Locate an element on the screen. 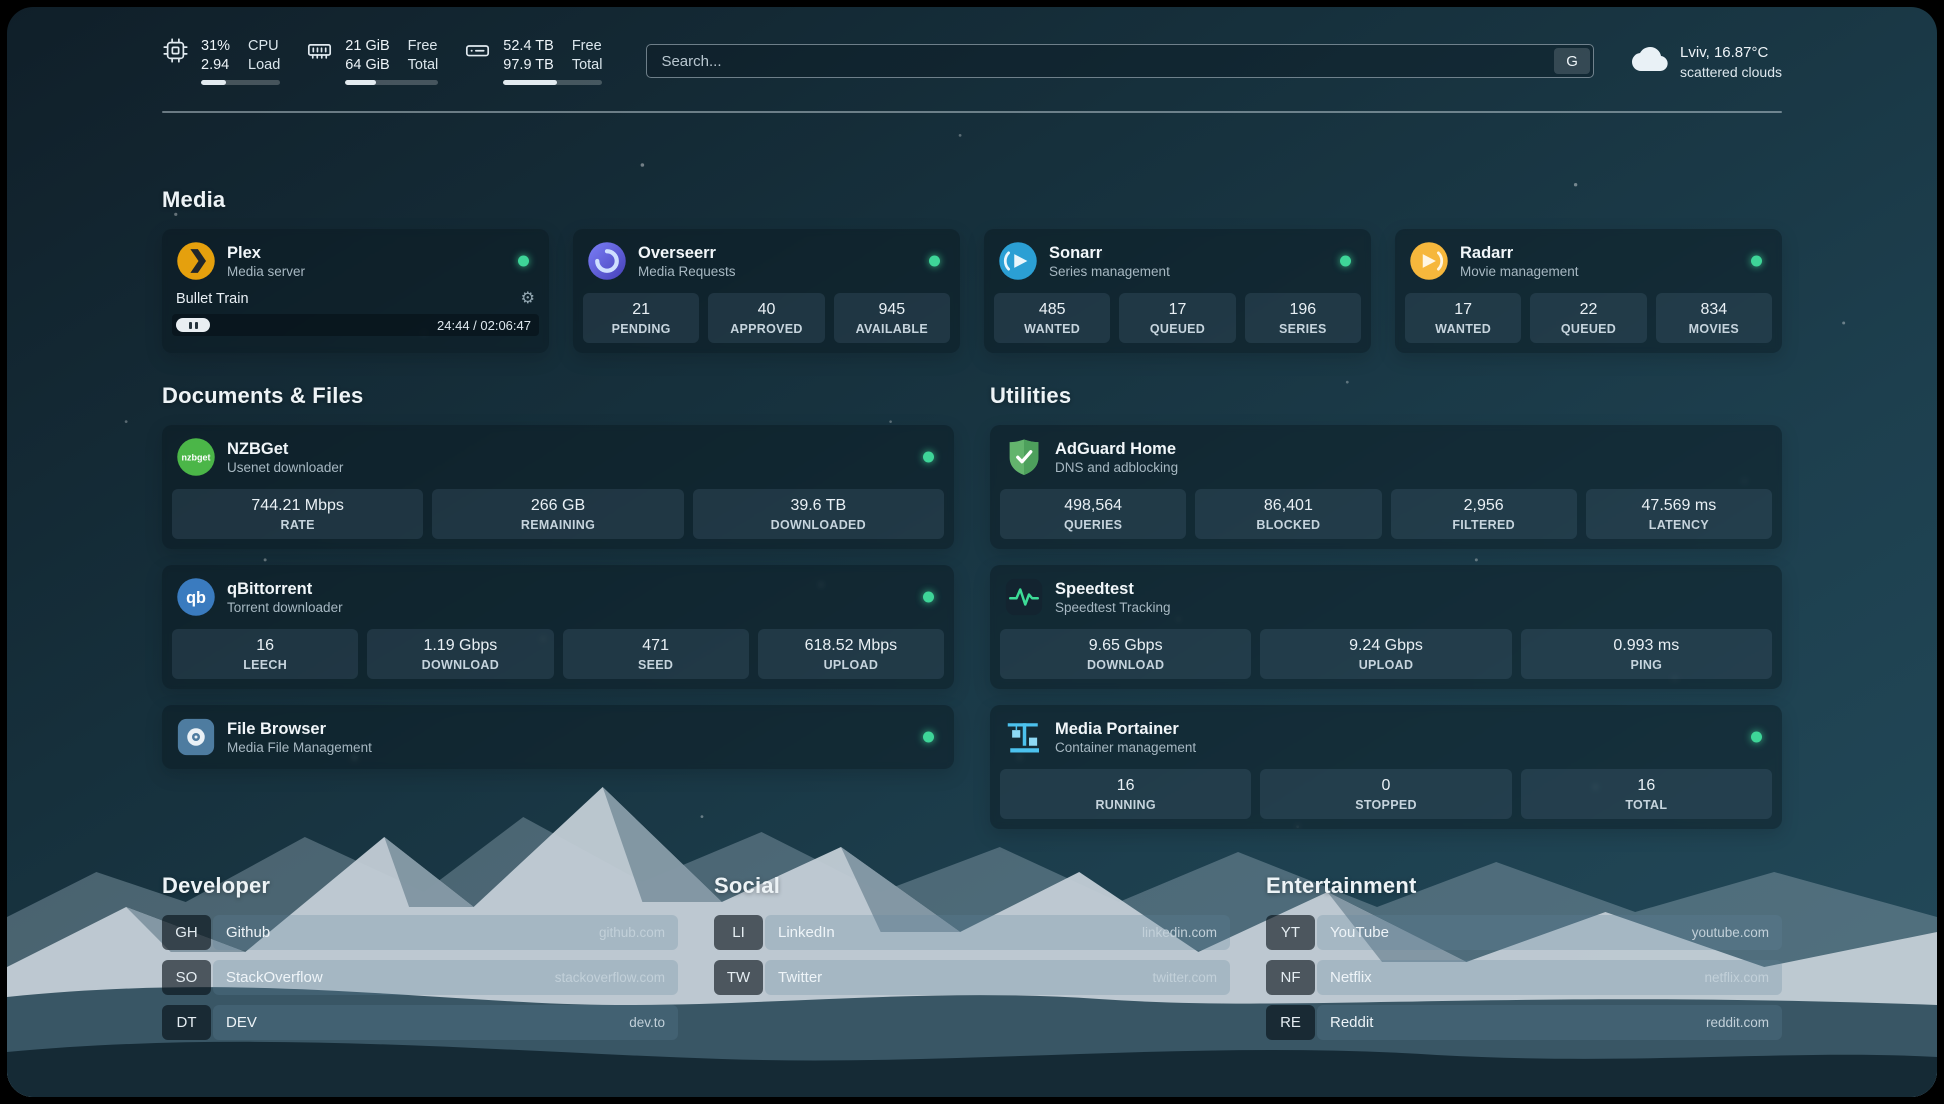 This screenshot has height=1104, width=1944. filebrowser-icon is located at coordinates (196, 737).